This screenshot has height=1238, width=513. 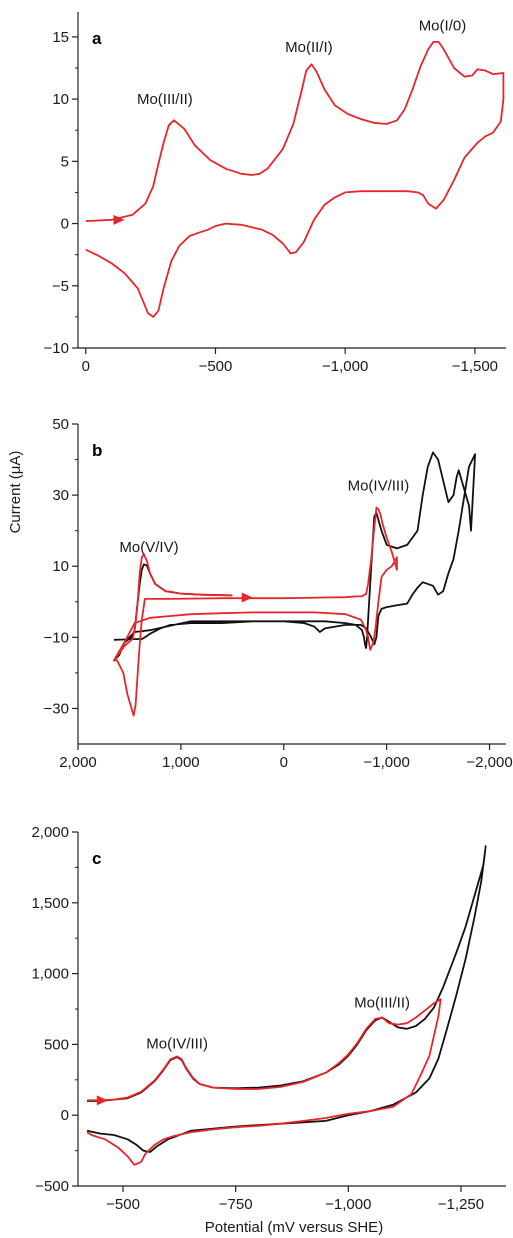 What do you see at coordinates (148, 547) in the screenshot?
I see `peak-annotation: Mo(V/IV)` at bounding box center [148, 547].